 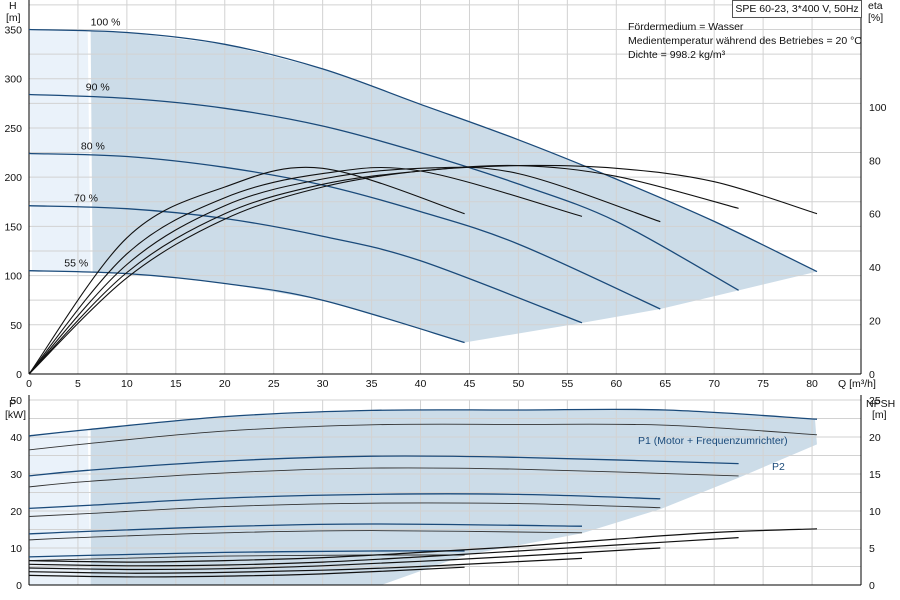 I want to click on speed-label: 90 %, so click(x=98, y=87).